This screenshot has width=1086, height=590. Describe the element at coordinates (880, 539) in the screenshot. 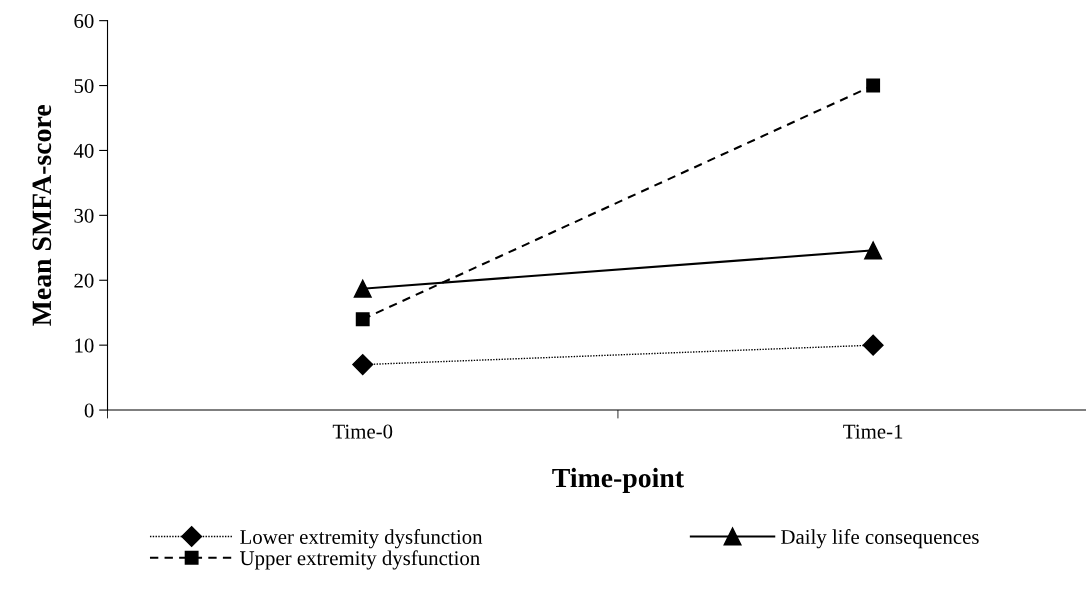

I see `legend-label: Daily life consequences` at that location.